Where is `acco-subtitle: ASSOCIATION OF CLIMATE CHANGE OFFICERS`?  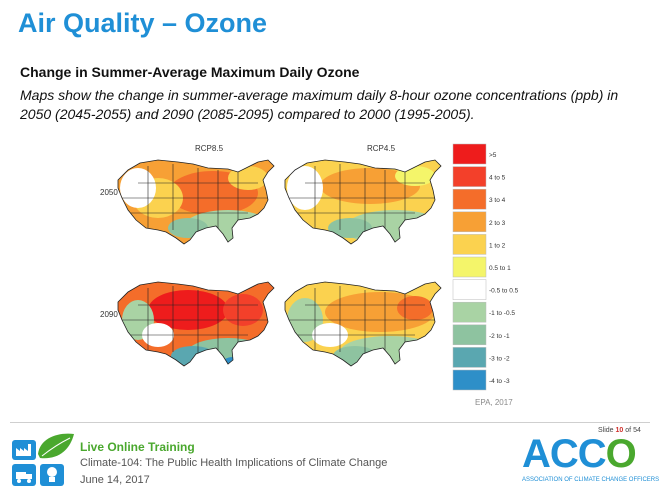
acco-subtitle: ASSOCIATION OF CLIMATE CHANGE OFFICERS is located at coordinates (591, 480).